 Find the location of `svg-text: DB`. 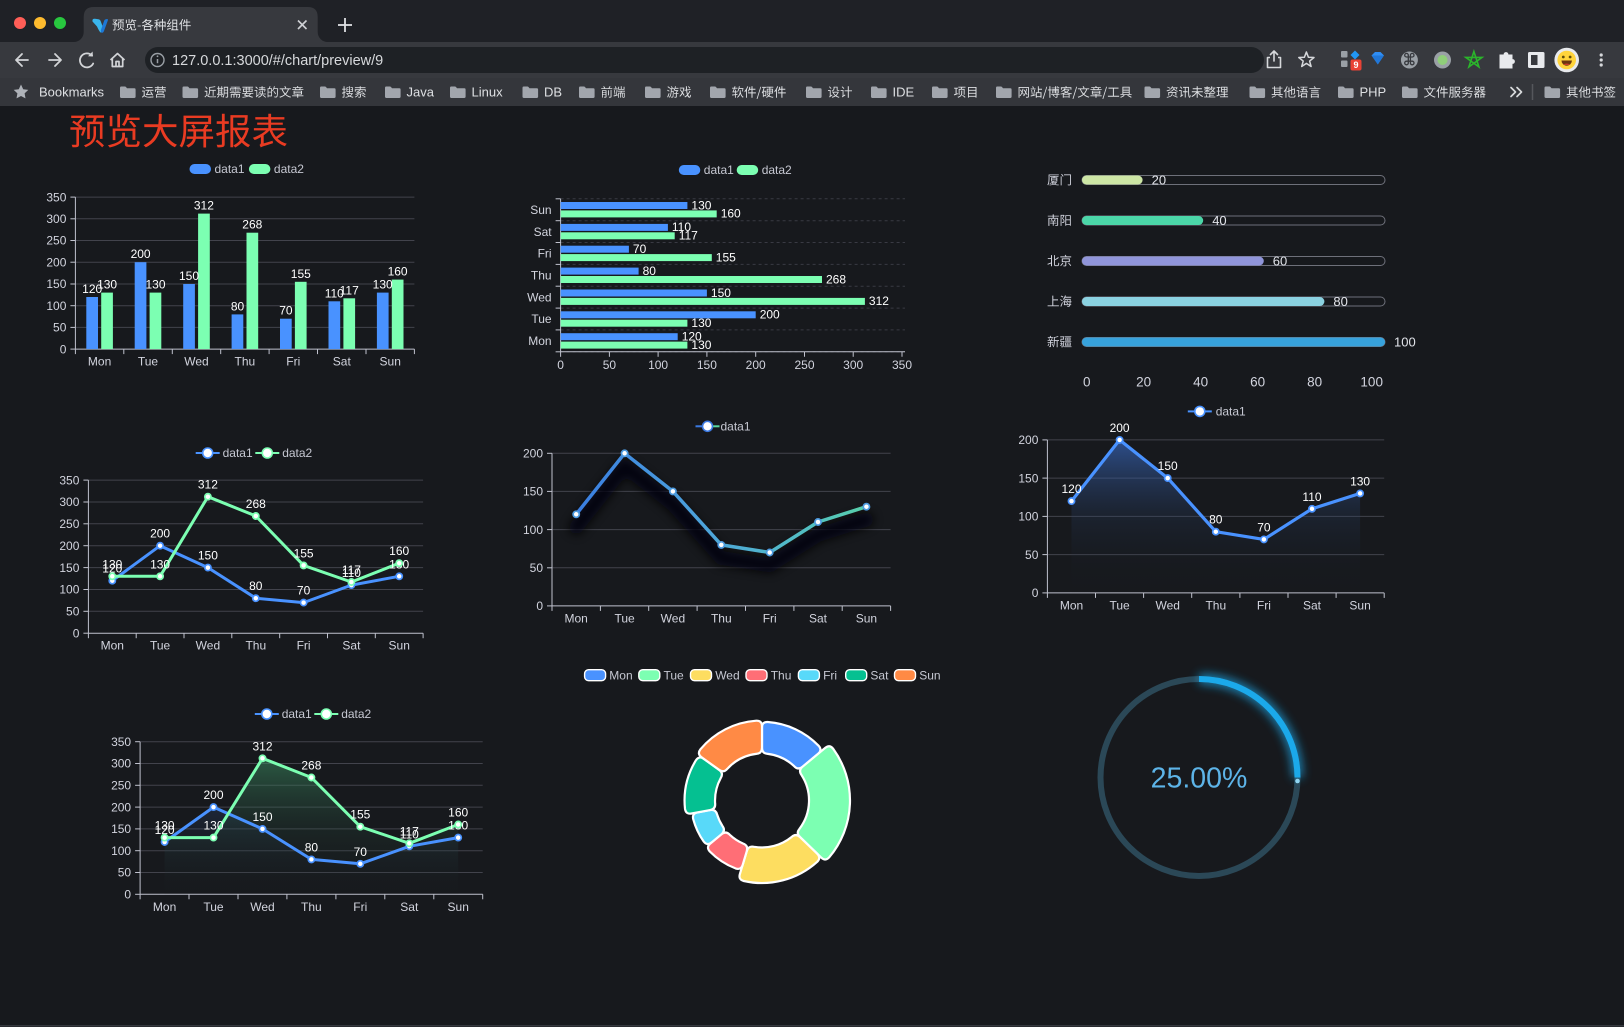

svg-text: DB is located at coordinates (553, 92).